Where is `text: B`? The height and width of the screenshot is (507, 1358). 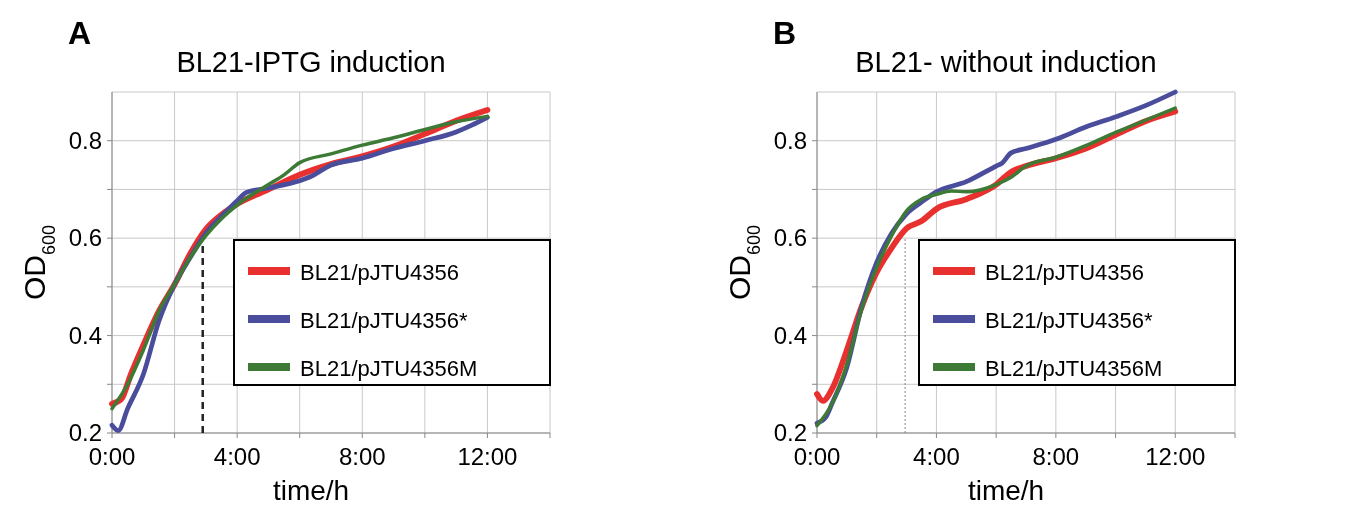
text: B is located at coordinates (785, 33).